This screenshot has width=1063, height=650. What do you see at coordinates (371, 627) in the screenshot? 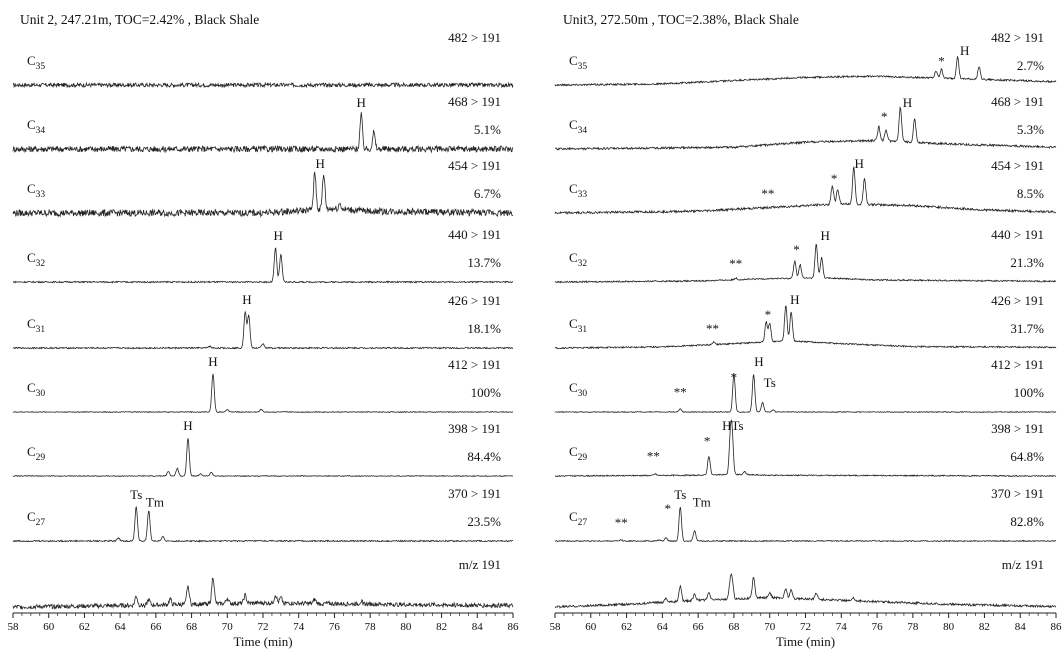
I see `x-tick-label: 78` at bounding box center [371, 627].